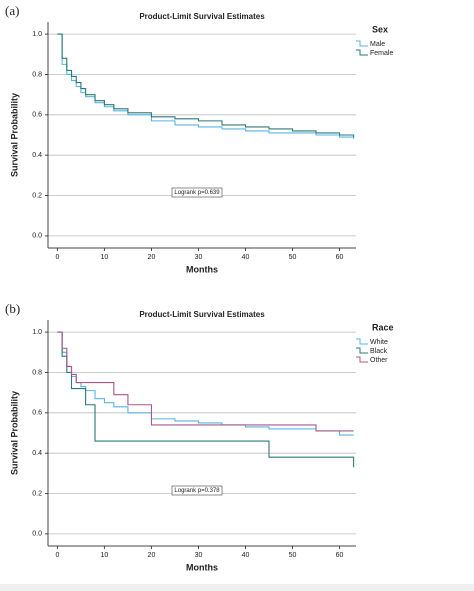 The width and height of the screenshot is (474, 591). What do you see at coordinates (377, 44) in the screenshot?
I see `legend-label: Male` at bounding box center [377, 44].